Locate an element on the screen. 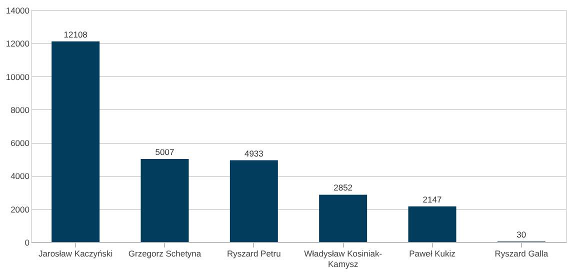 The width and height of the screenshot is (580, 279). y-tick-label: 10000 is located at coordinates (18, 77).